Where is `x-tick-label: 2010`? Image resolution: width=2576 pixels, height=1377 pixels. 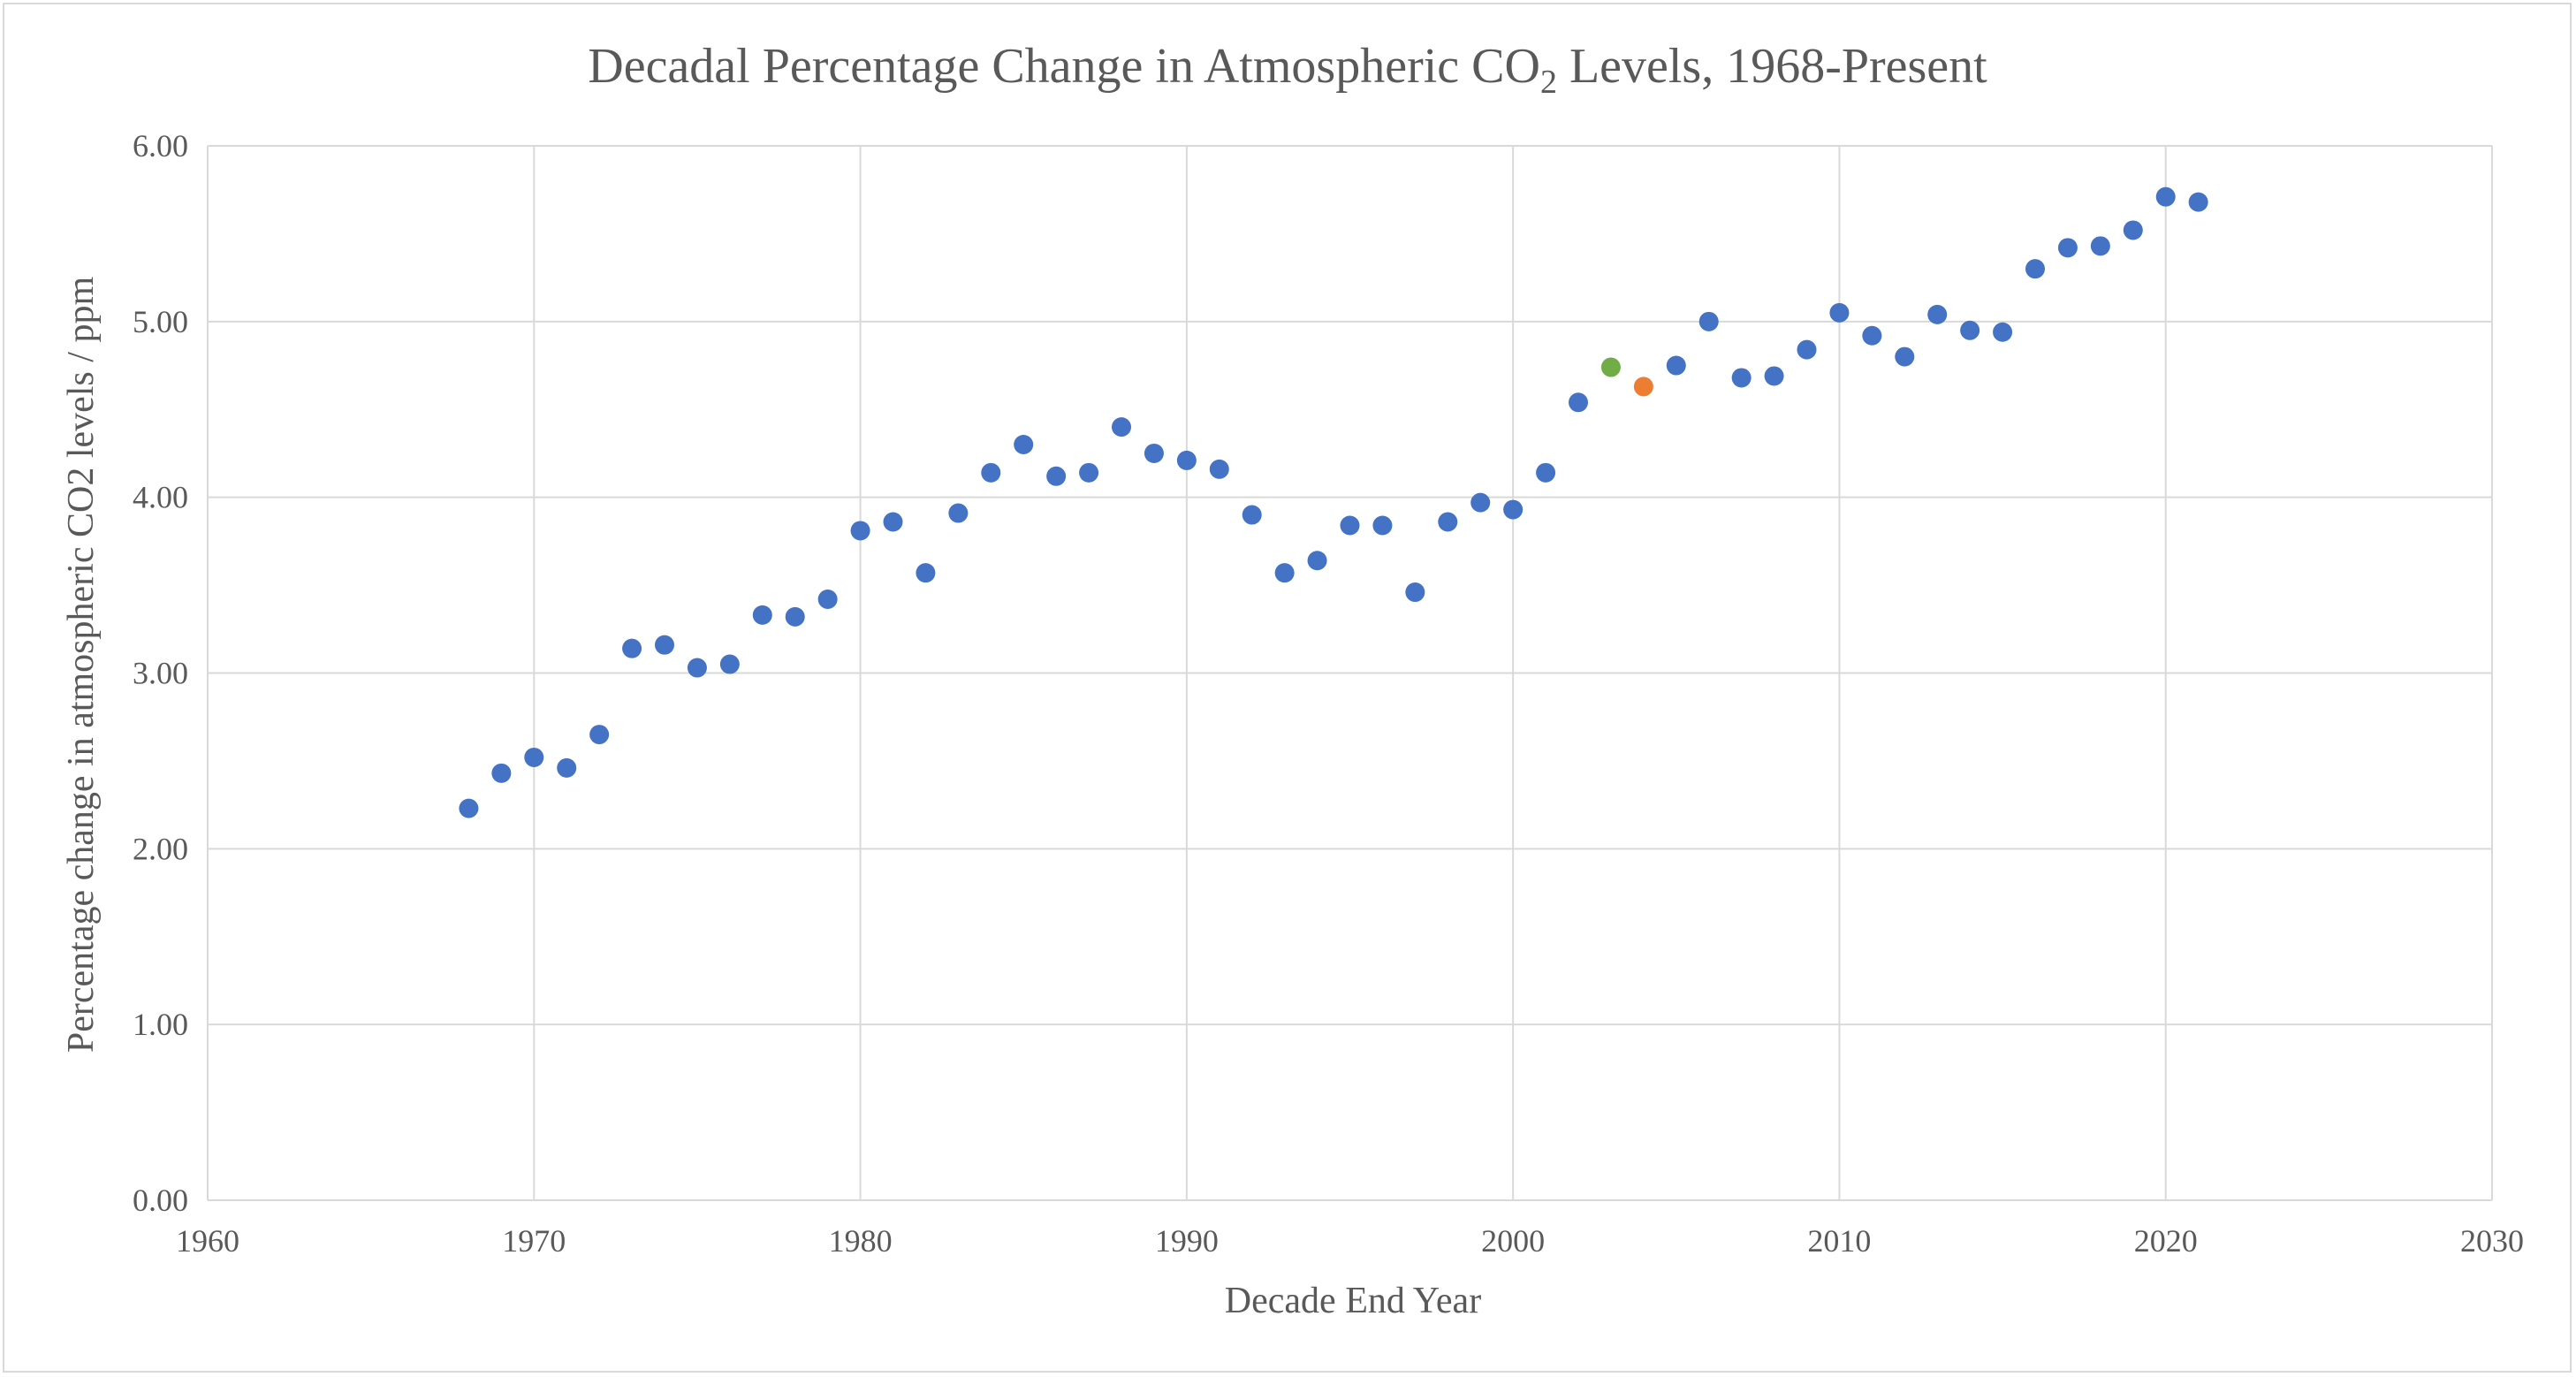
x-tick-label: 2010 is located at coordinates (1839, 1241).